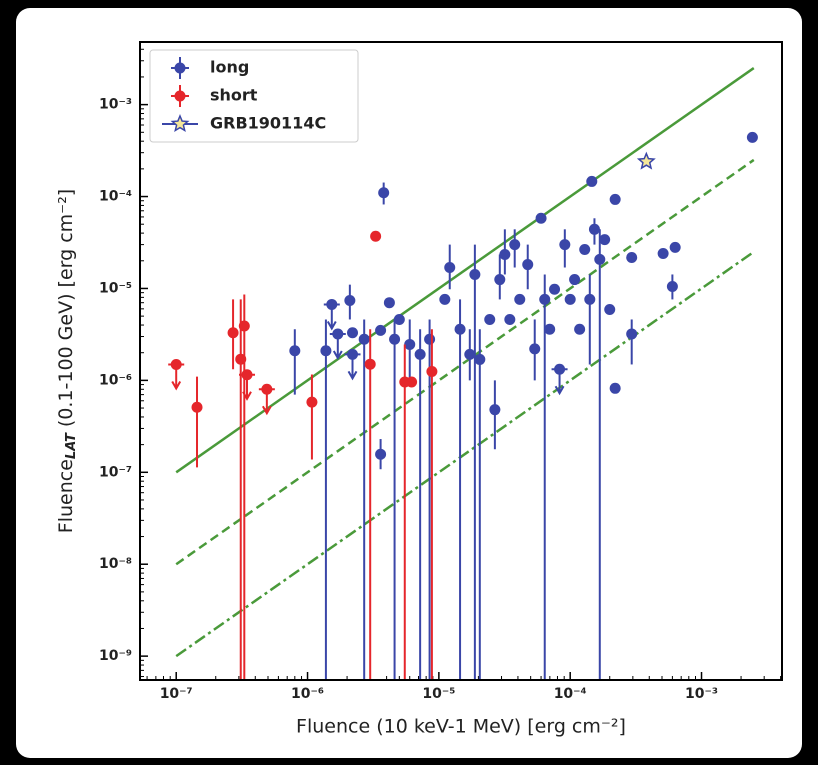 This screenshot has height=765, width=818. I want to click on y-tick-label: 10⁻³, so click(115, 105).